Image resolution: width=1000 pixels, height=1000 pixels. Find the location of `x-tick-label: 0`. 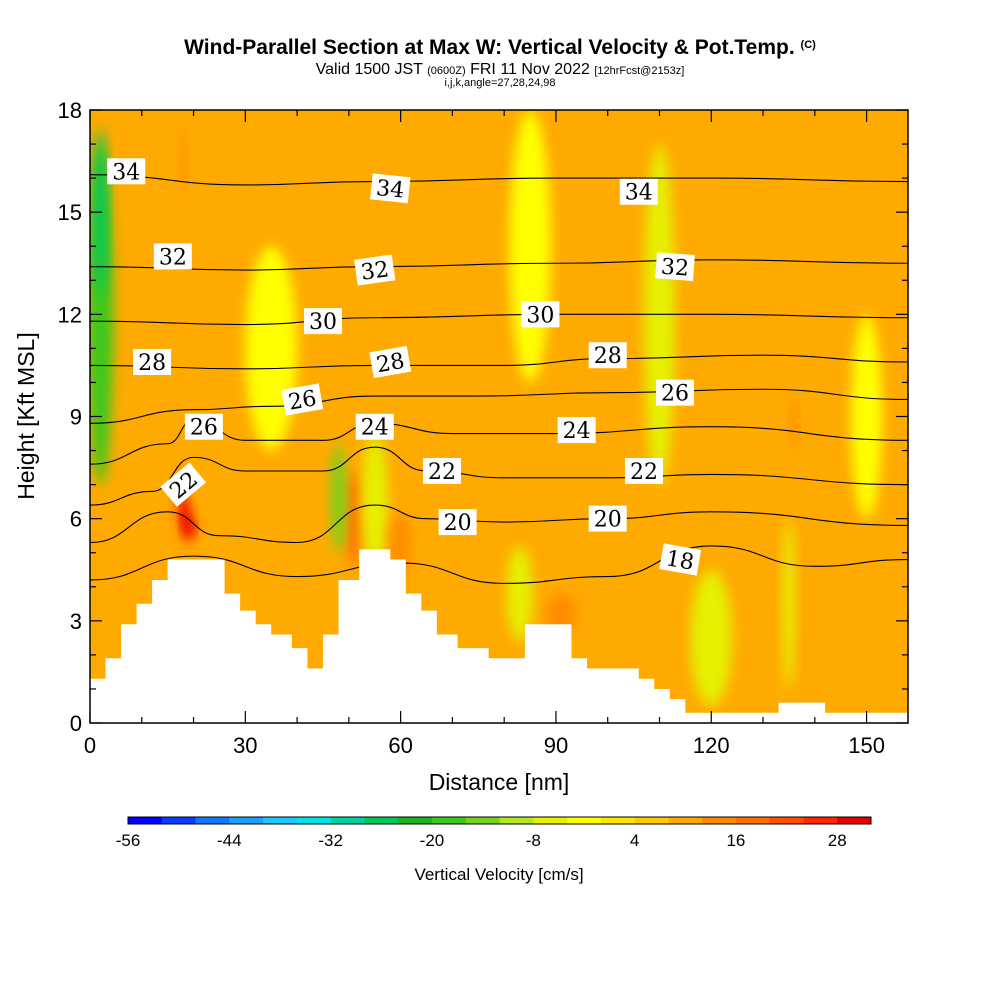

x-tick-label: 0 is located at coordinates (90, 745).